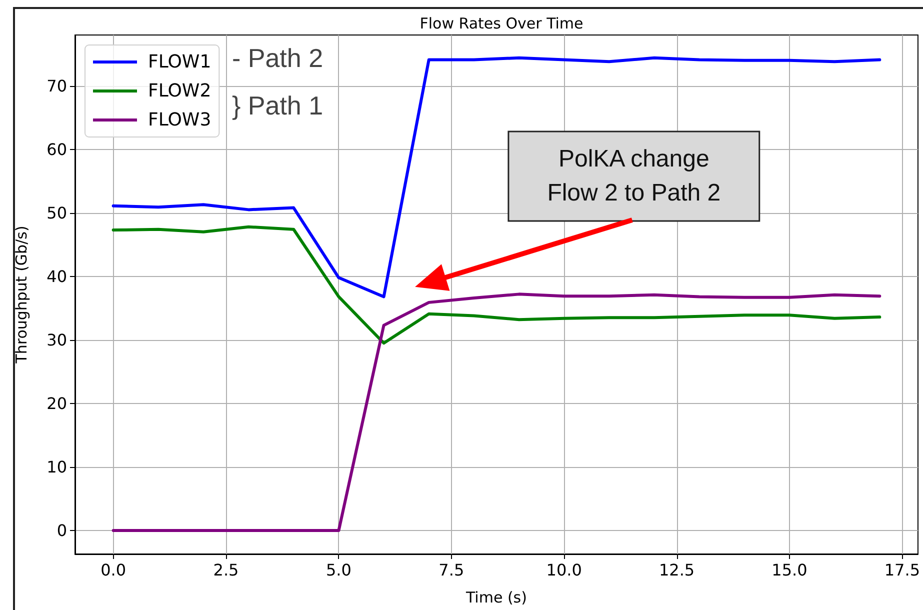 This screenshot has width=923, height=610. Describe the element at coordinates (902, 570) in the screenshot. I see `x-tick-label: 17.5` at that location.